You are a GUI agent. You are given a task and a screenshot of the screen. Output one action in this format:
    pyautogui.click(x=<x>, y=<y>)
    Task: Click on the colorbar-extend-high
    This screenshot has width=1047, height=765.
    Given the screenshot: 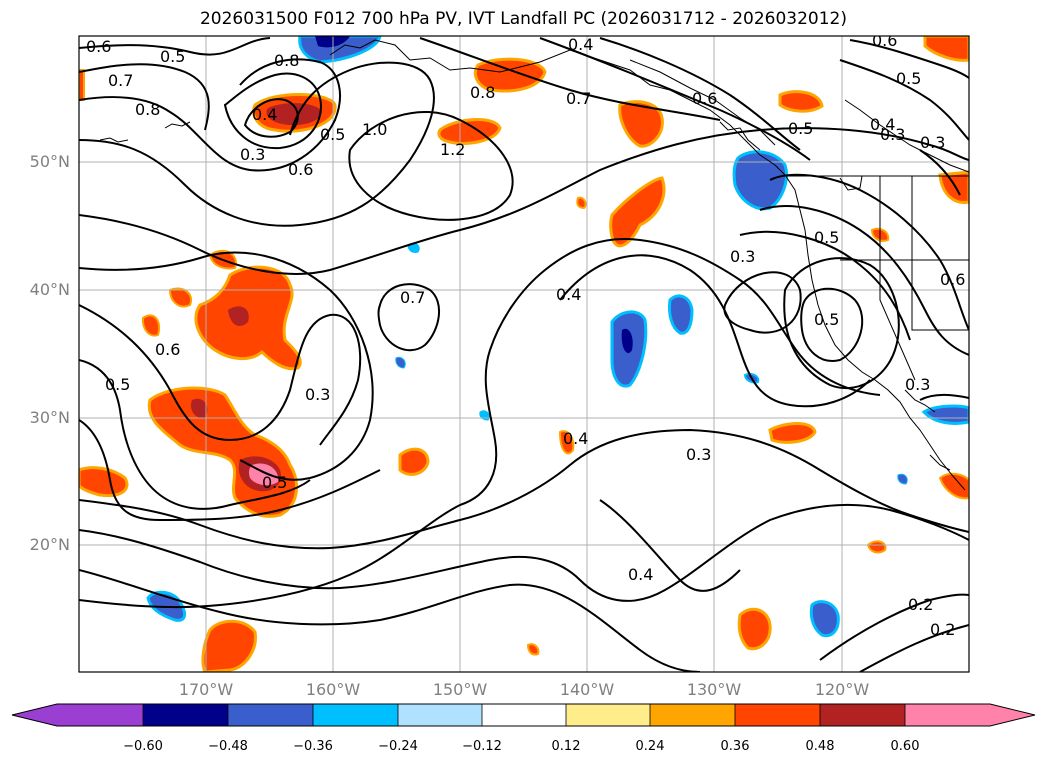 What is the action you would take?
    pyautogui.click(x=1012, y=715)
    